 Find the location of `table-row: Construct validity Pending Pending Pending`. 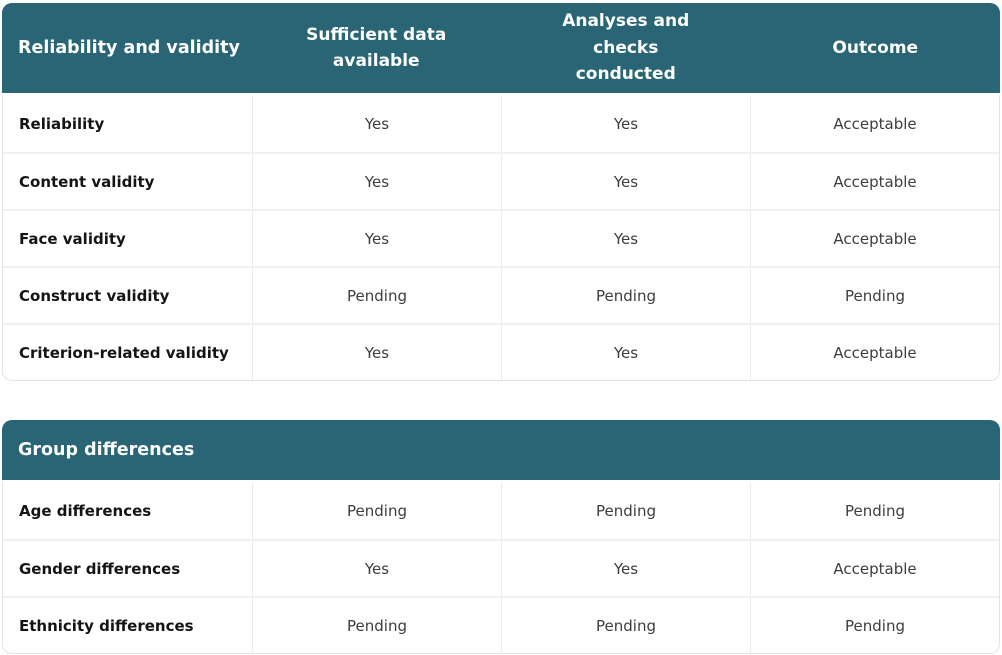

table-row: Construct validity Pending Pending Pending is located at coordinates (501, 294).